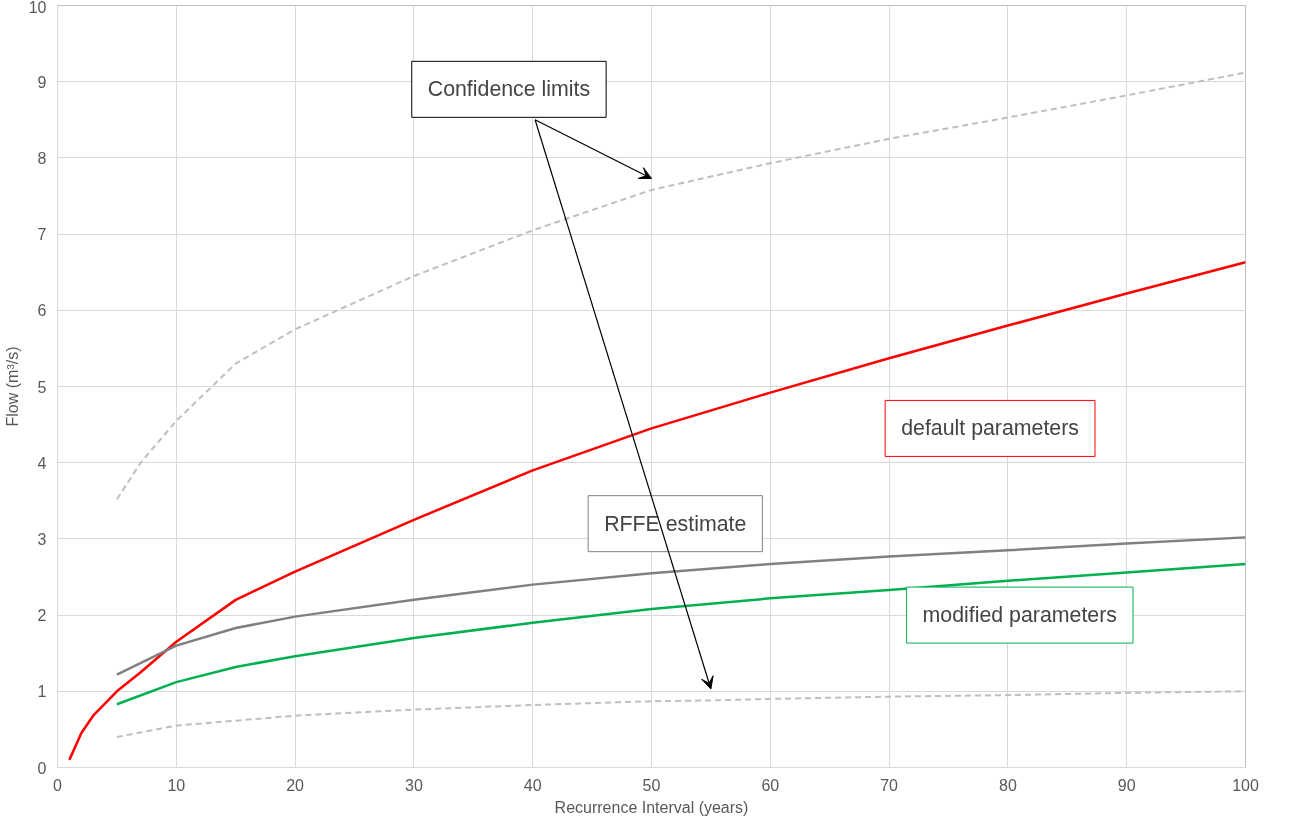 The height and width of the screenshot is (826, 1293). I want to click on y-tick-label: 2, so click(42, 616).